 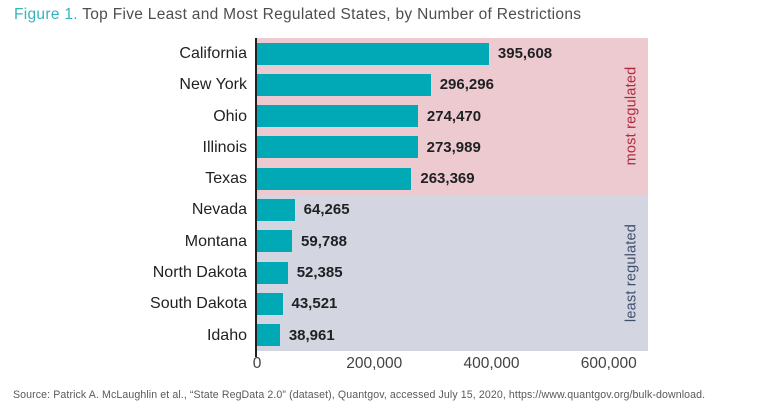 I want to click on bar-track: 296,296, so click(x=452, y=84).